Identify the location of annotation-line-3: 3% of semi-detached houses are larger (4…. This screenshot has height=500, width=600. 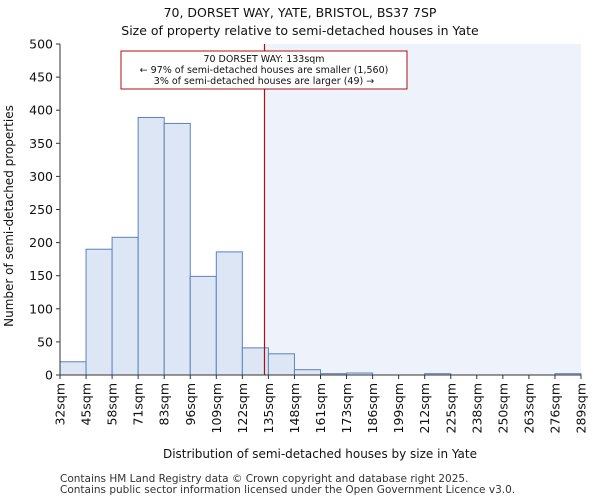
(264, 81).